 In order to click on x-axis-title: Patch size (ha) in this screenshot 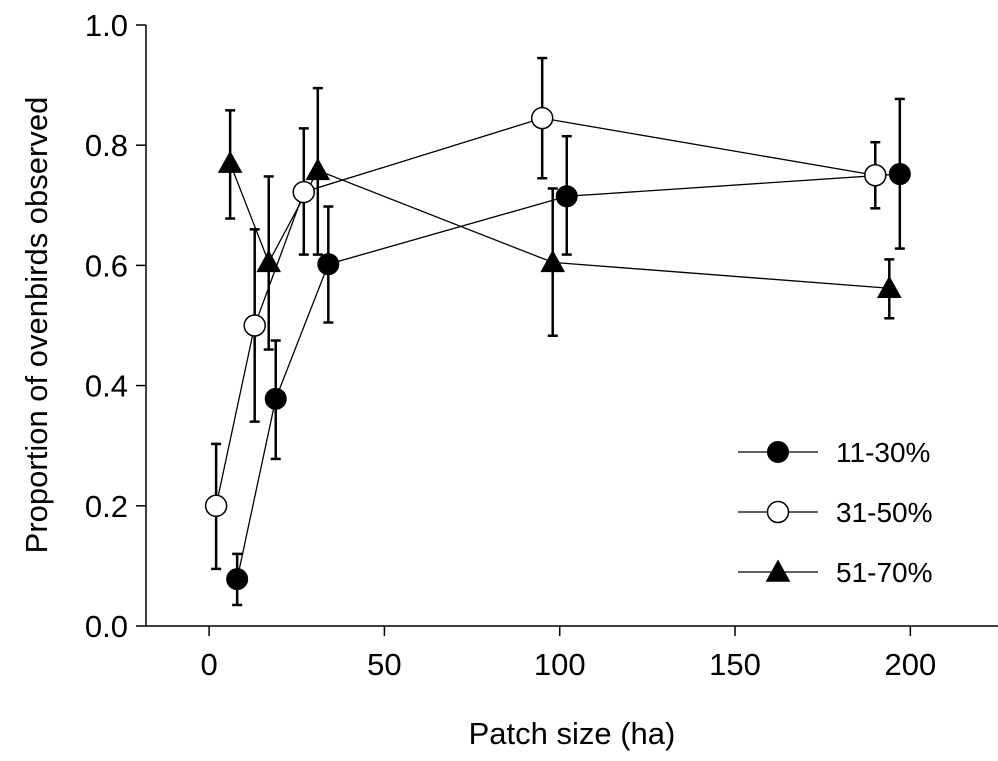, I will do `click(572, 733)`.